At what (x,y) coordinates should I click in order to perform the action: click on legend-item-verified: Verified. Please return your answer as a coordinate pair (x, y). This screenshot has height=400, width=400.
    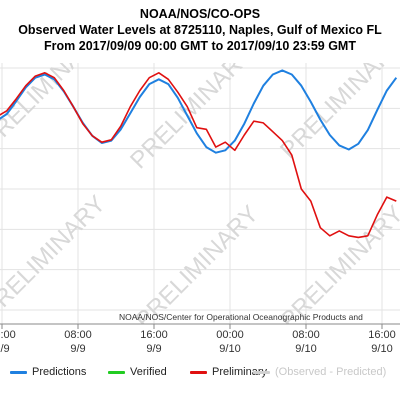
    Looking at the image, I should click on (137, 372).